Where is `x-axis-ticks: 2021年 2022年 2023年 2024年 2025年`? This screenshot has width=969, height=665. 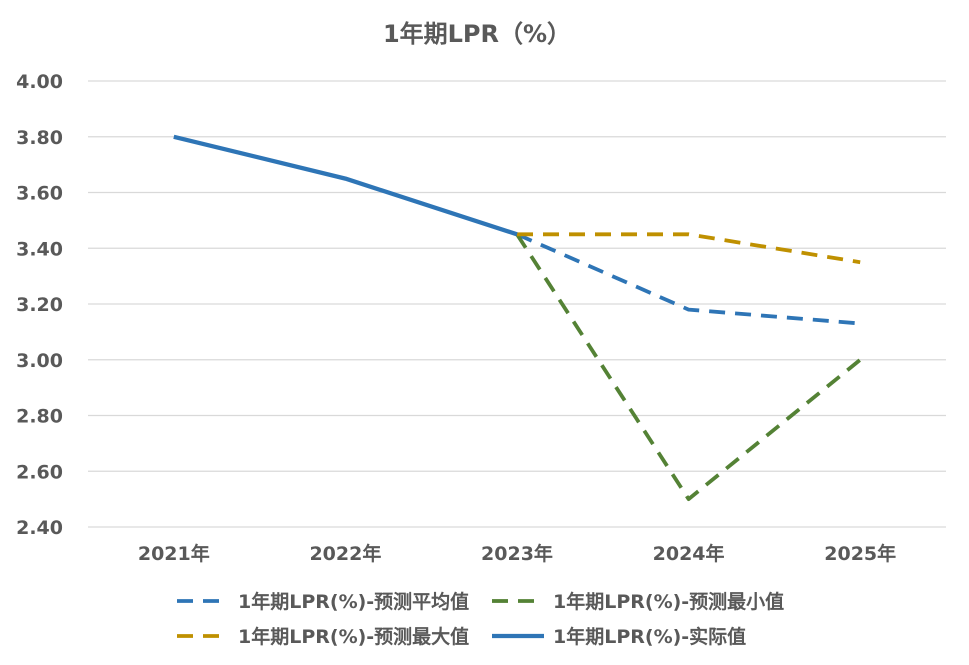
x-axis-ticks: 2021年 2022年 2023年 2024年 2025年 is located at coordinates (517, 553).